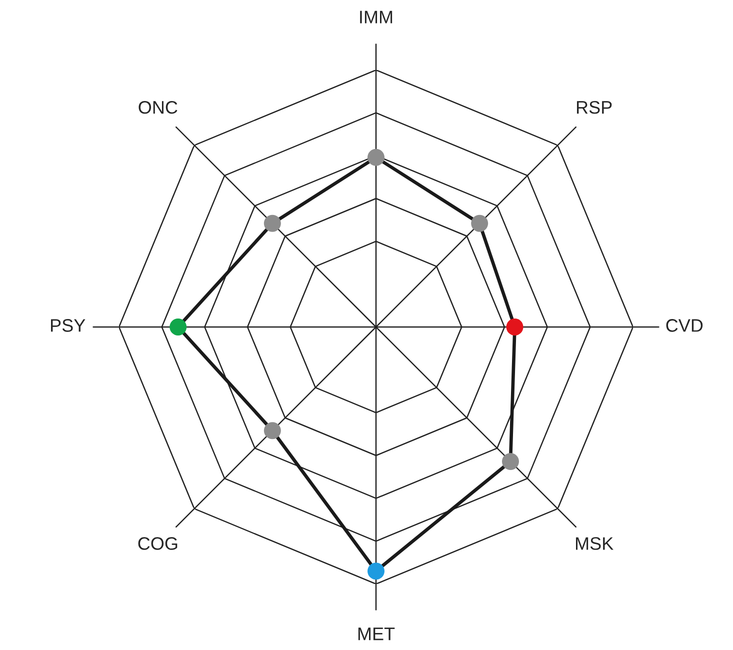 Image resolution: width=733 pixels, height=650 pixels. What do you see at coordinates (594, 107) in the screenshot?
I see `spoke-label: RSP` at bounding box center [594, 107].